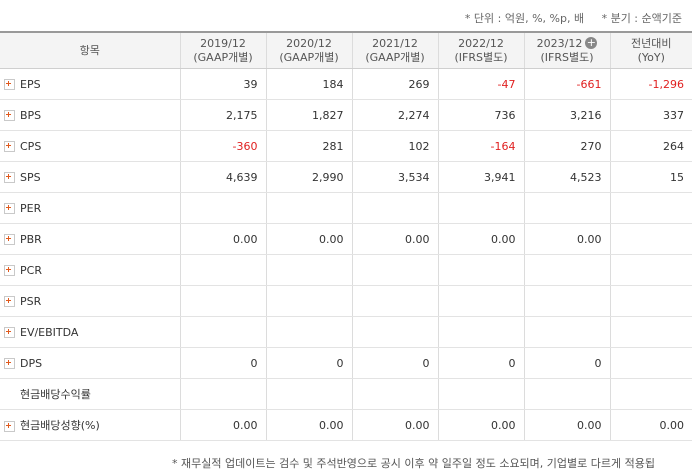  Describe the element at coordinates (481, 146) in the screenshot. I see `value-cell: -164` at that location.